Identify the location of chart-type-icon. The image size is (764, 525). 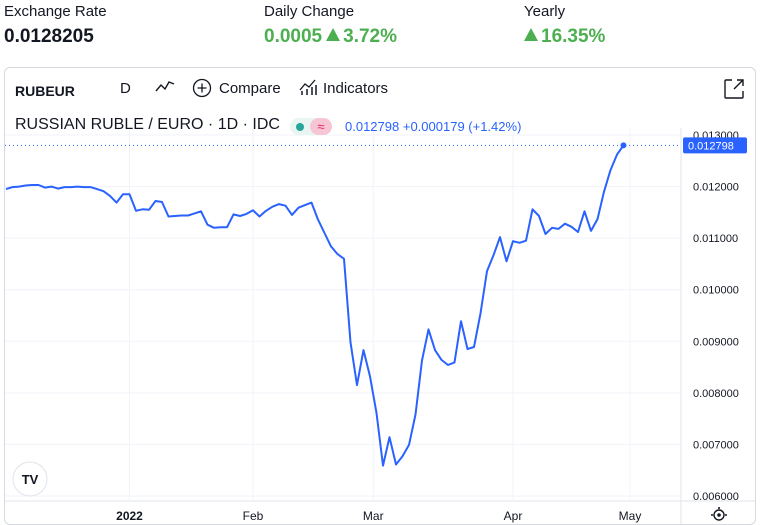
(165, 87).